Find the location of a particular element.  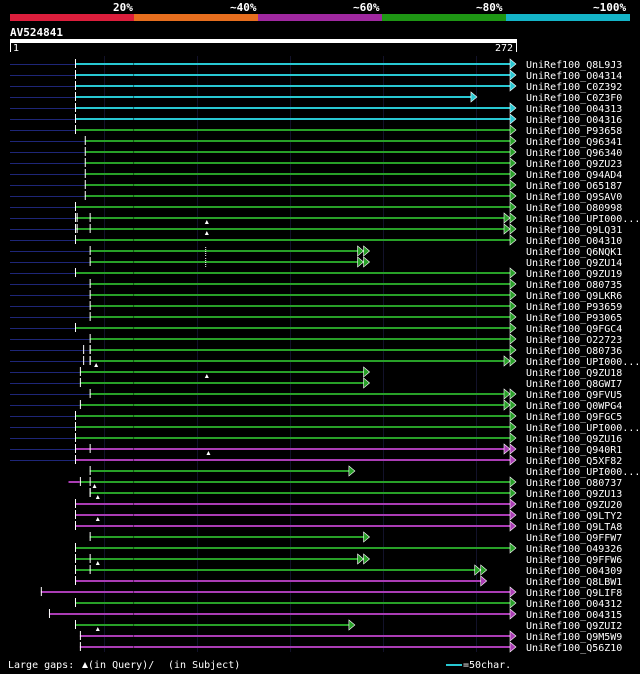

hit-row: UniRef100_Q8LBW1 is located at coordinates (348, 581).